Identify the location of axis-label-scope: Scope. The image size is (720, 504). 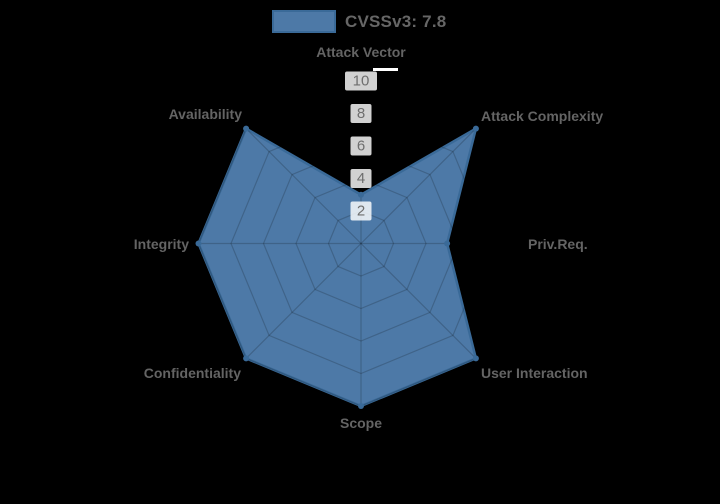
(361, 423).